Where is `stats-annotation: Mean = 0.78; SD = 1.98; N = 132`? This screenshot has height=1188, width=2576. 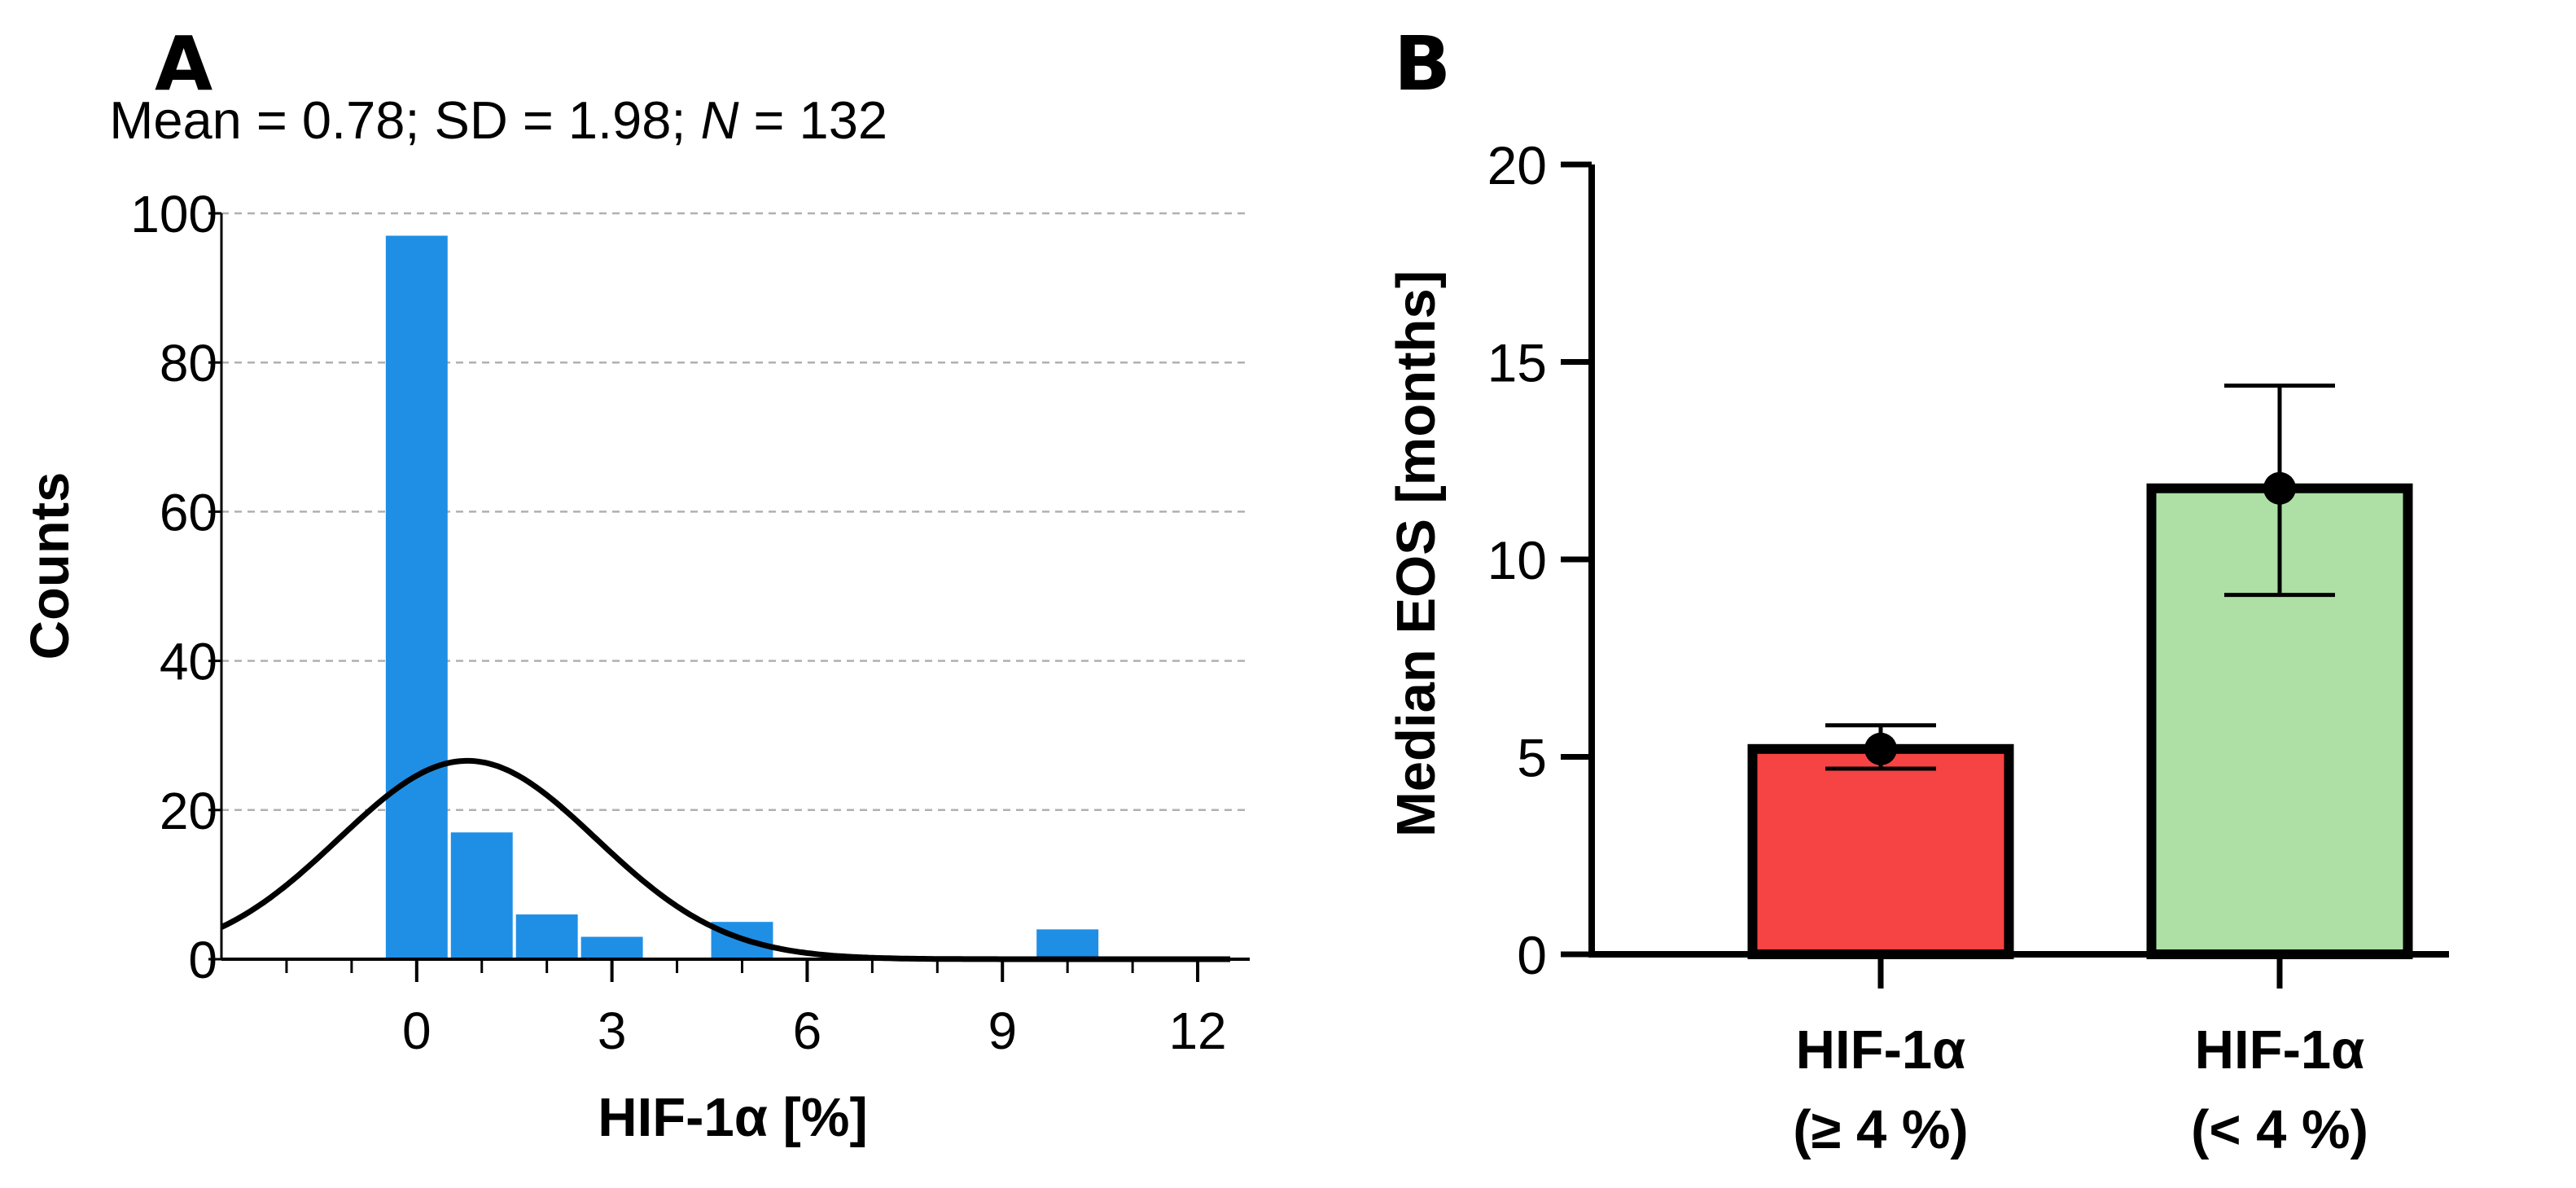
stats-annotation: Mean = 0.78; SD = 1.98; N = 132 is located at coordinates (498, 120).